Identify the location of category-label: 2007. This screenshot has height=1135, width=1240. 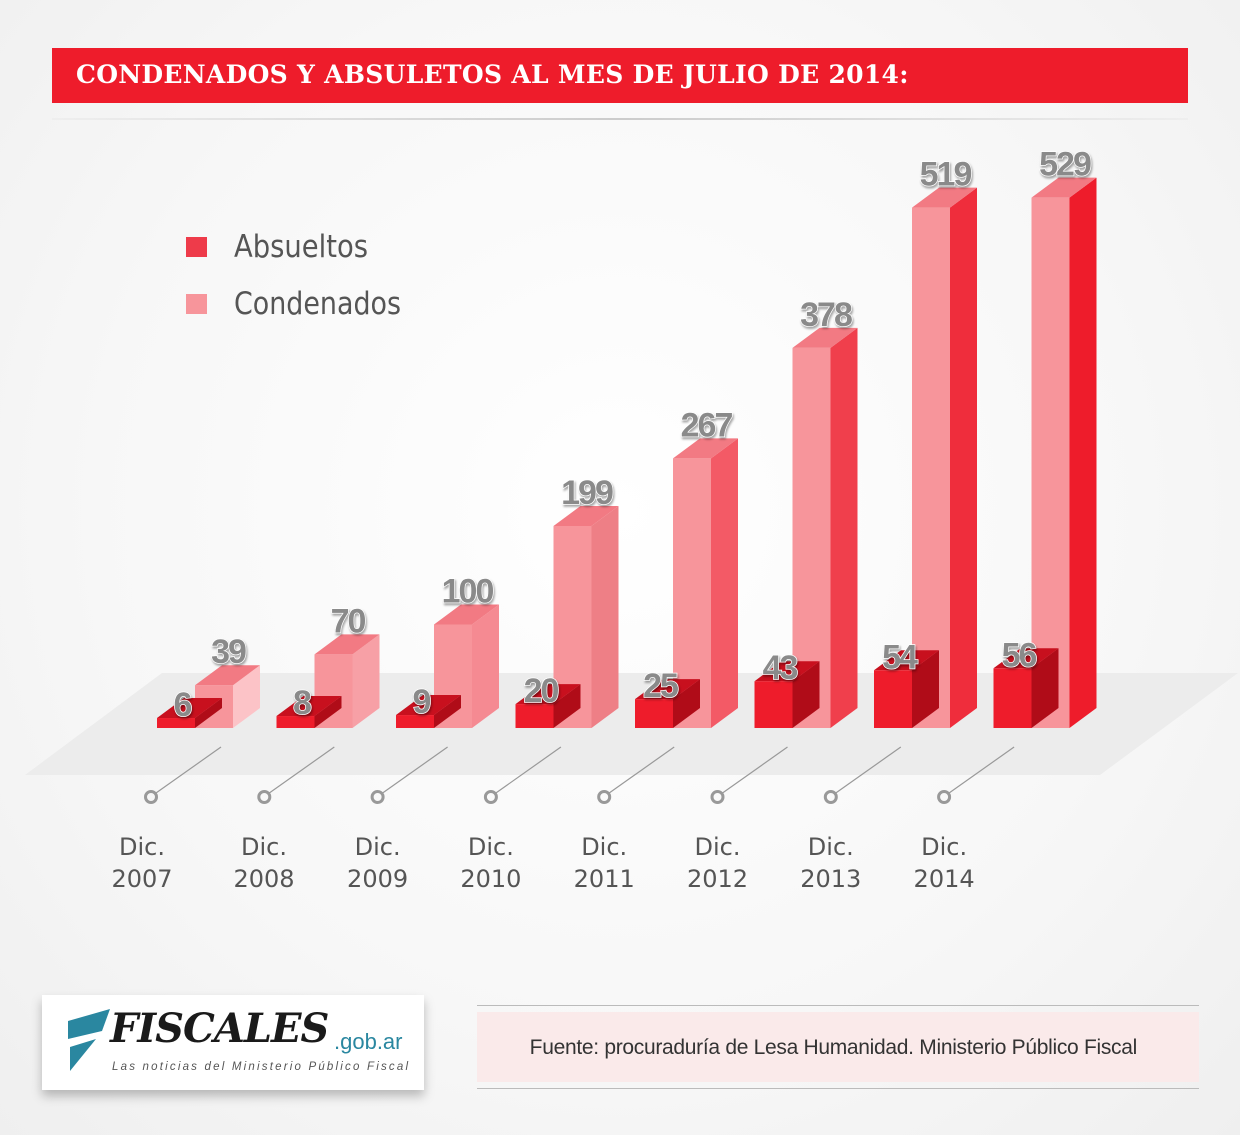
(141, 879).